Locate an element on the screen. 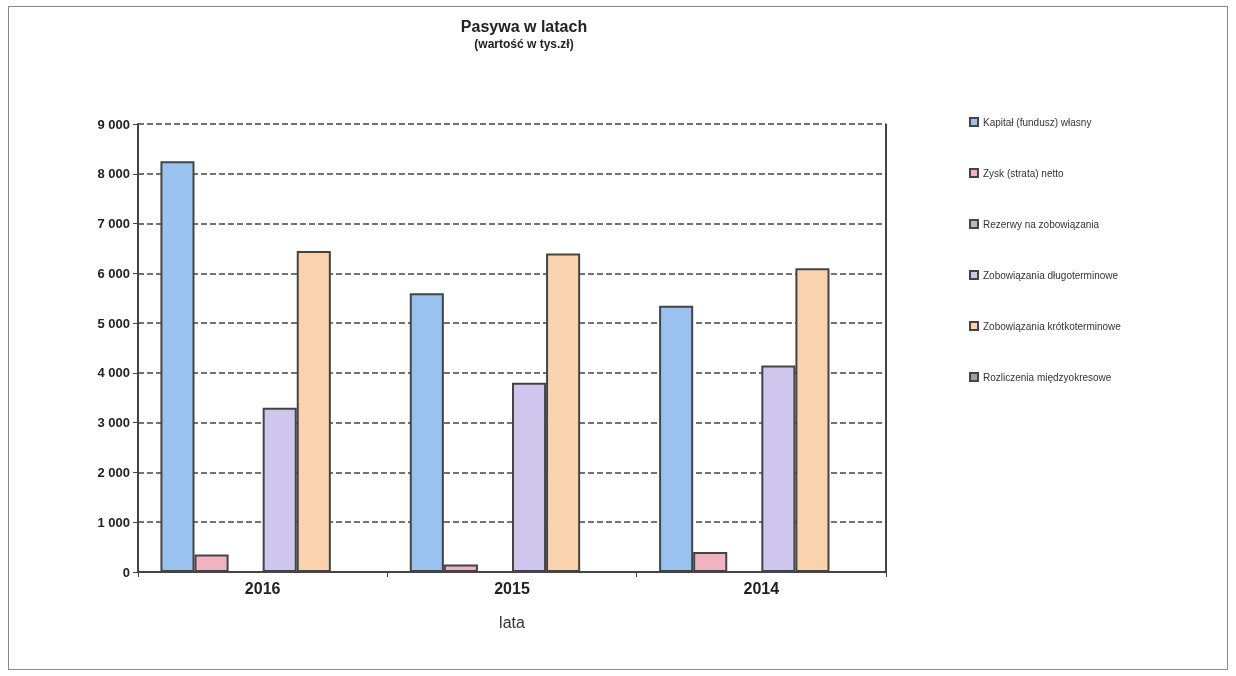  y-tick-label: 8 000 is located at coordinates (113, 174).